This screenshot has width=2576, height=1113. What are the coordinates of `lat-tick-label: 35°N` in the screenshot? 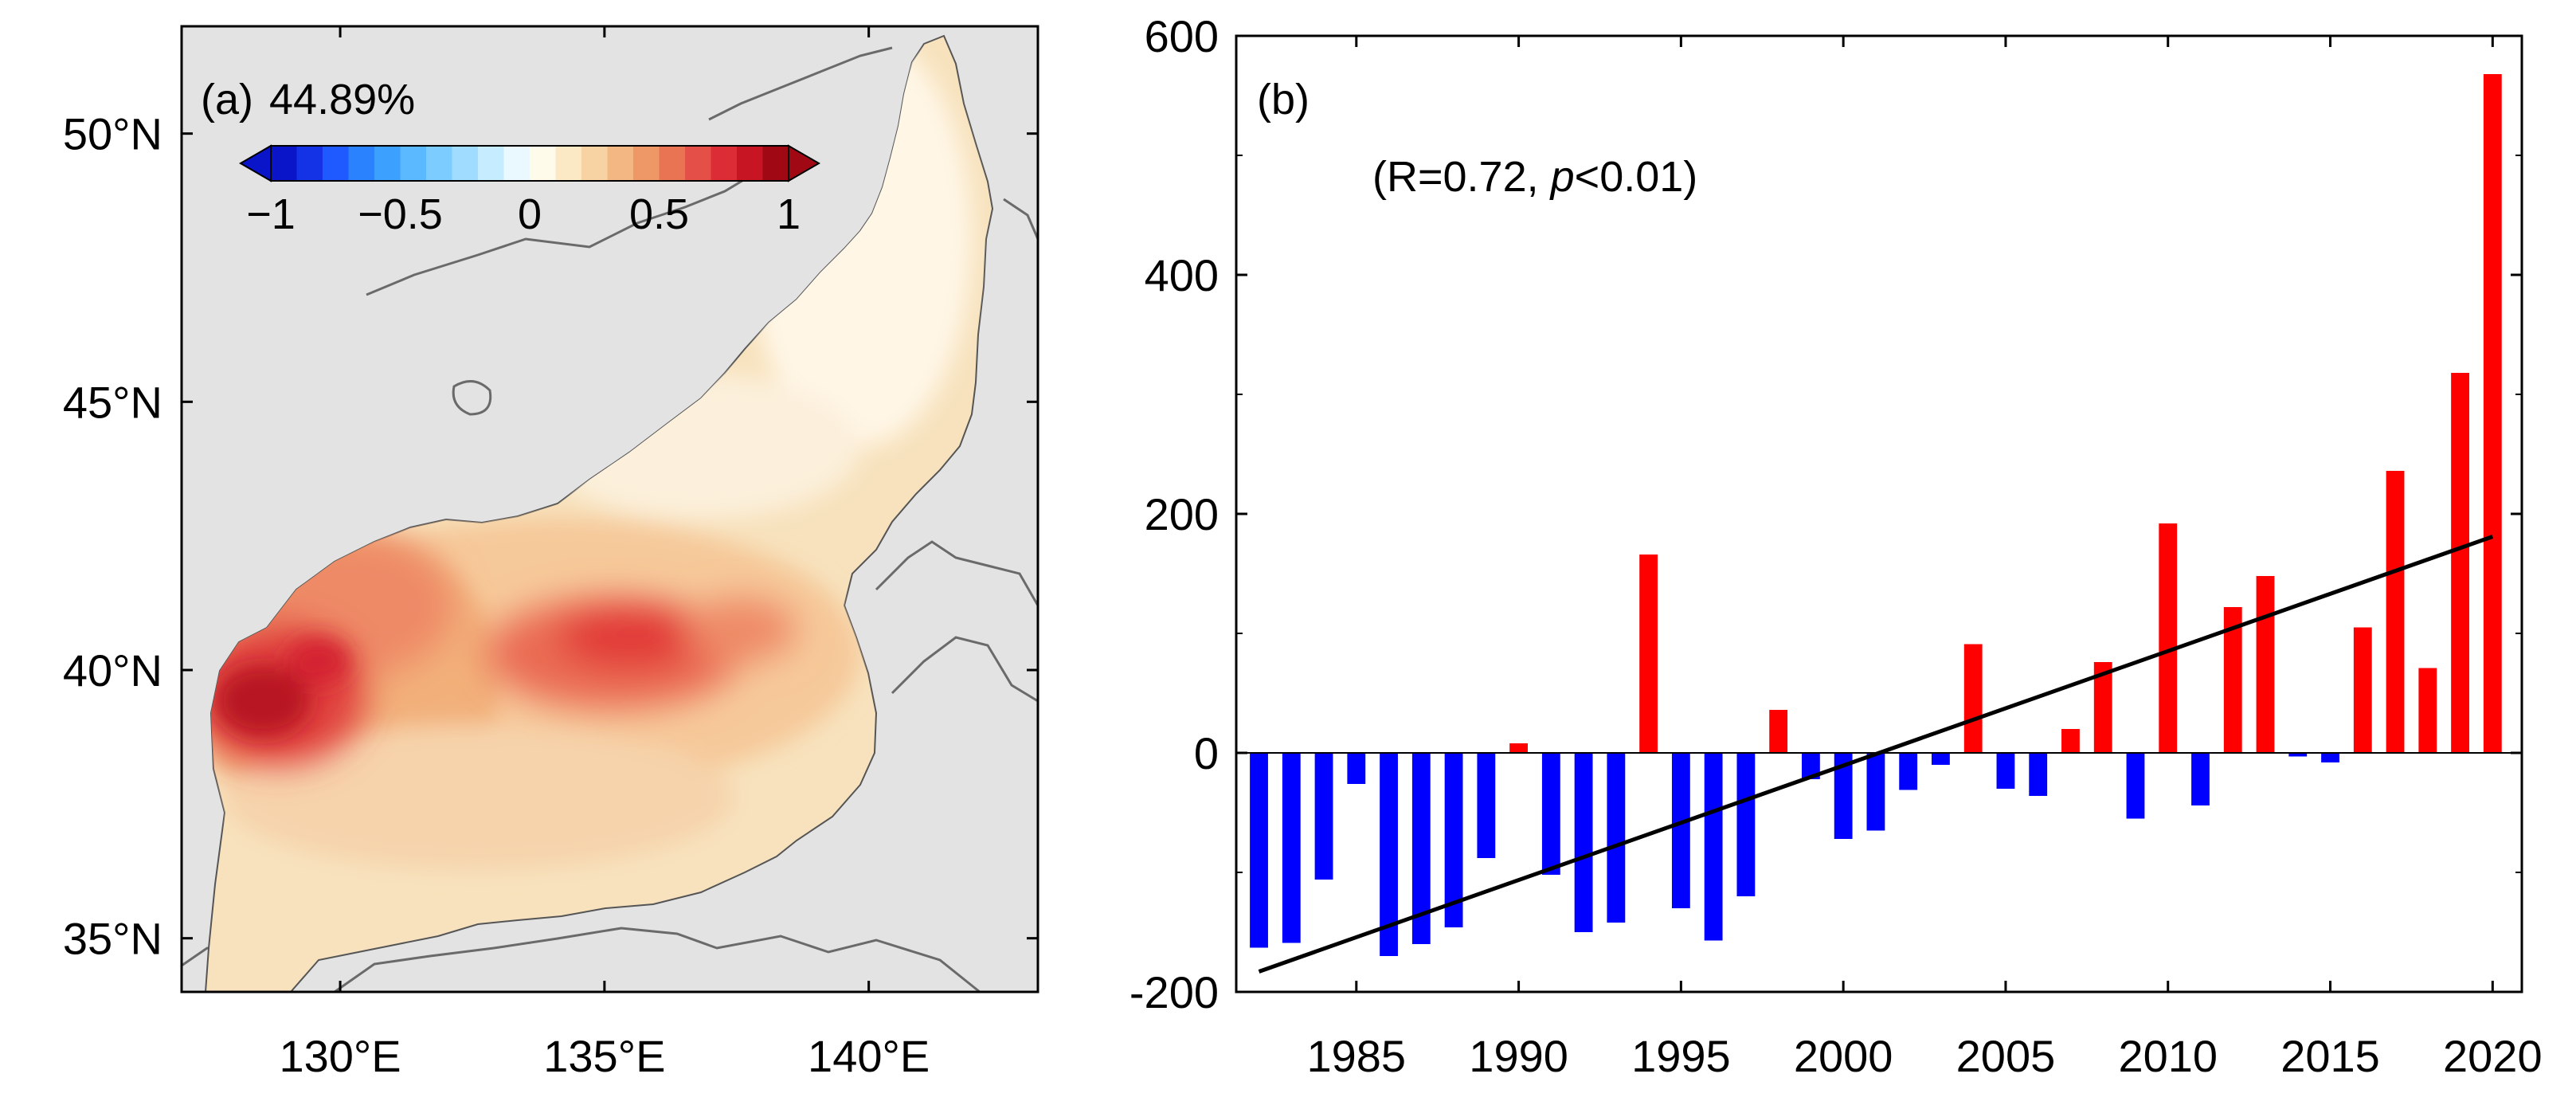 It's located at (112, 939).